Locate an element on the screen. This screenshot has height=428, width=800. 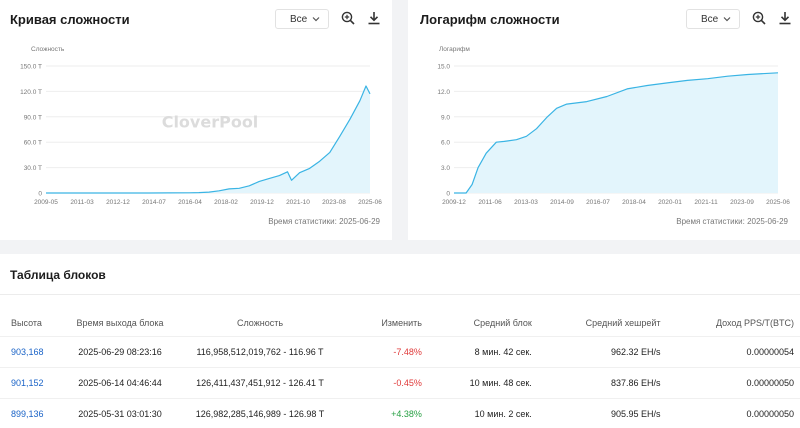
header-change: Изменить is located at coordinates (401, 322).